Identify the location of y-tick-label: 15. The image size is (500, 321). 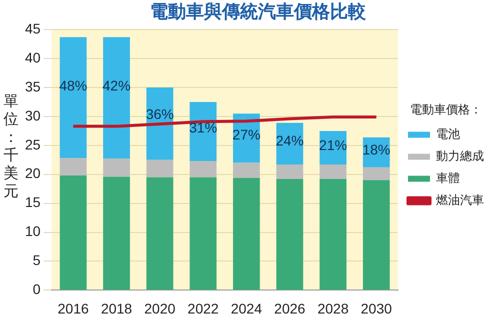
(32, 202).